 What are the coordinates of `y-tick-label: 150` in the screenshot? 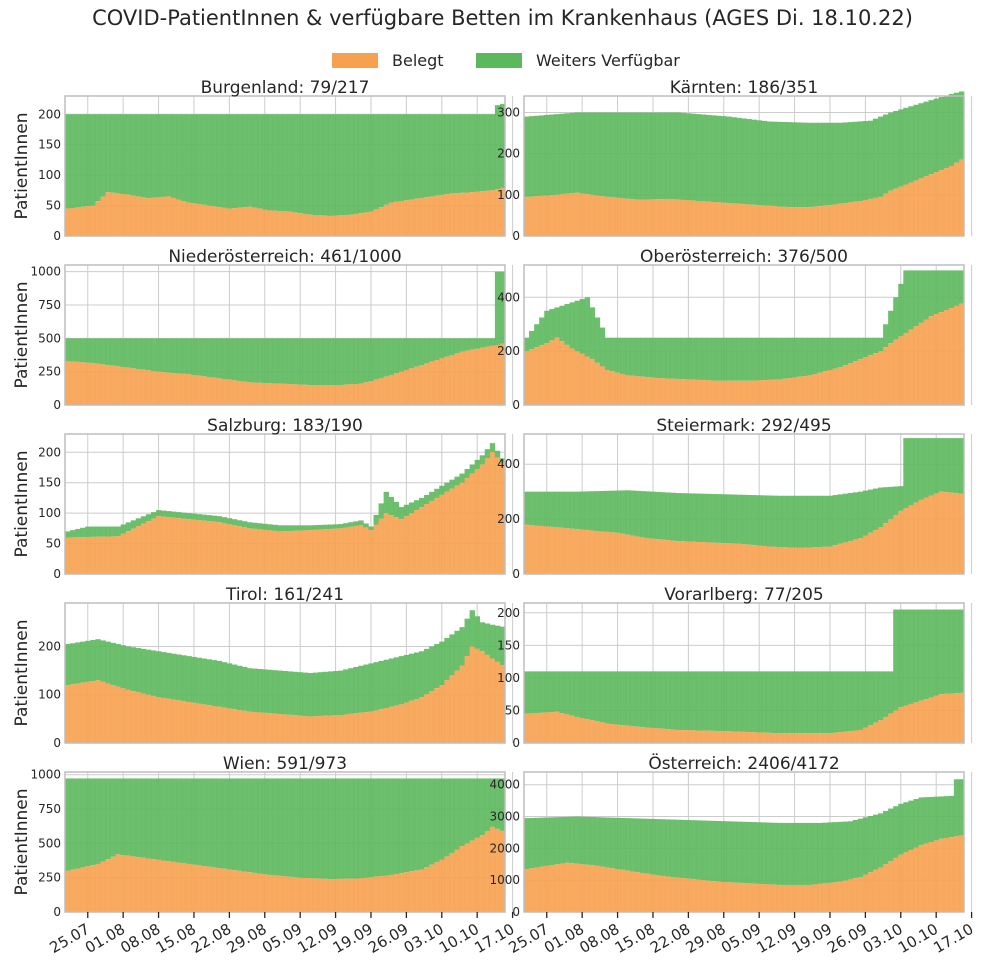 It's located at (49, 145).